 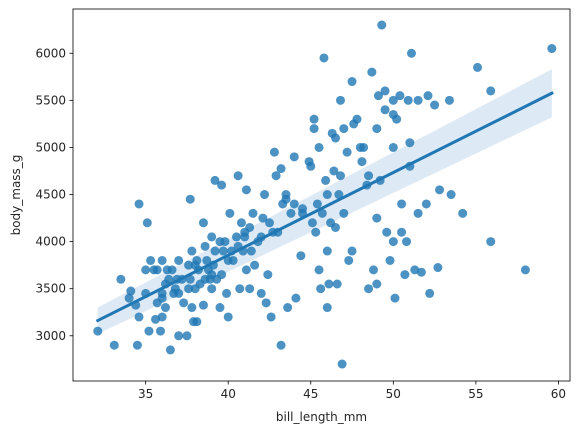 What do you see at coordinates (50, 147) in the screenshot?
I see `y-tick-label: 5000` at bounding box center [50, 147].